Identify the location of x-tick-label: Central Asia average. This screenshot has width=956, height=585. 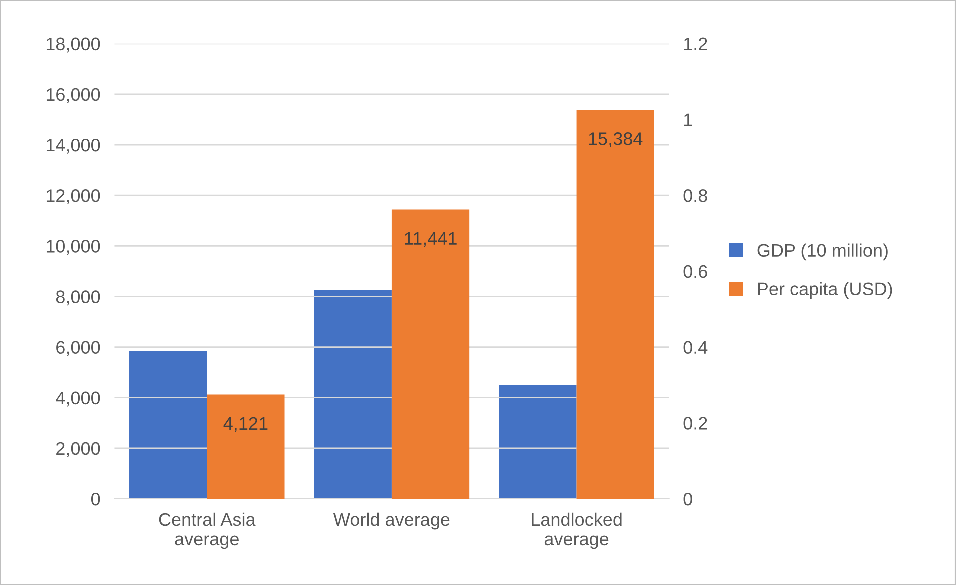
(207, 531).